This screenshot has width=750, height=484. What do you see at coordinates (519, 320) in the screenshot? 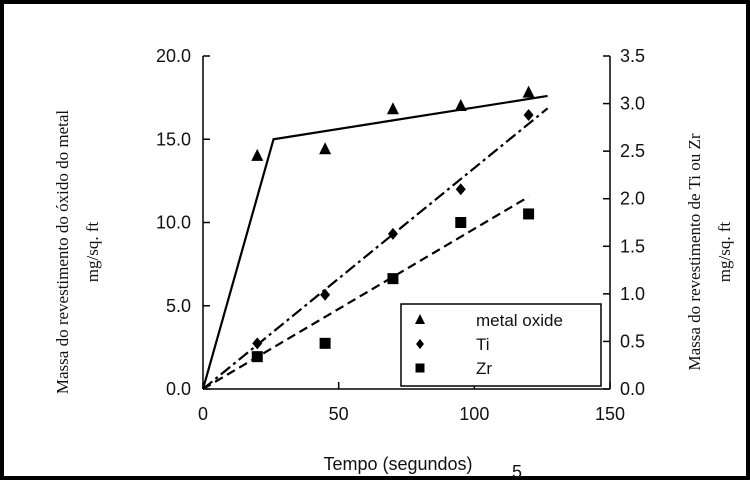
I see `legend-metal-oxide-label: metal oxide` at bounding box center [519, 320].